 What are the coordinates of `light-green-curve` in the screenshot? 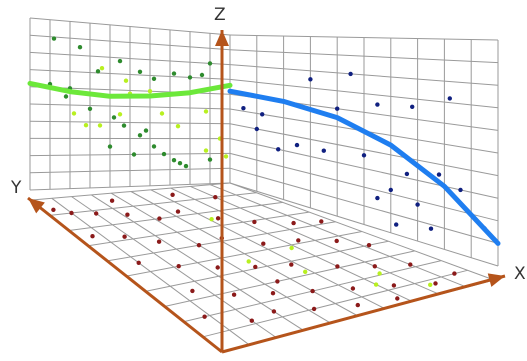 It's located at (130, 89).